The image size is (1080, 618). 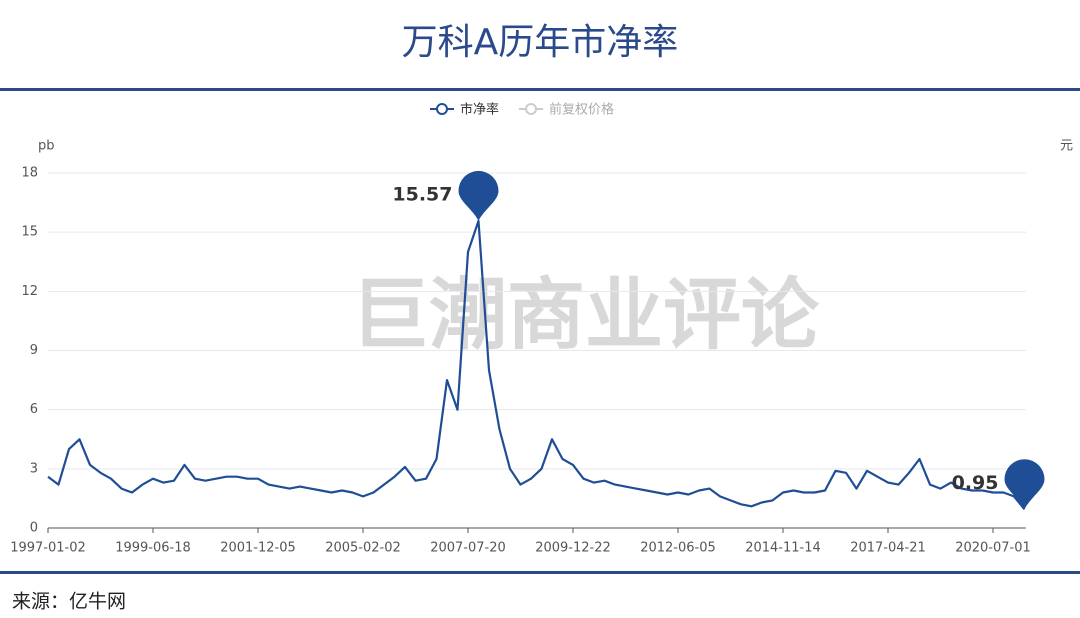 What do you see at coordinates (258, 548) in the screenshot?
I see `x-tick-label: 2001-12-05` at bounding box center [258, 548].